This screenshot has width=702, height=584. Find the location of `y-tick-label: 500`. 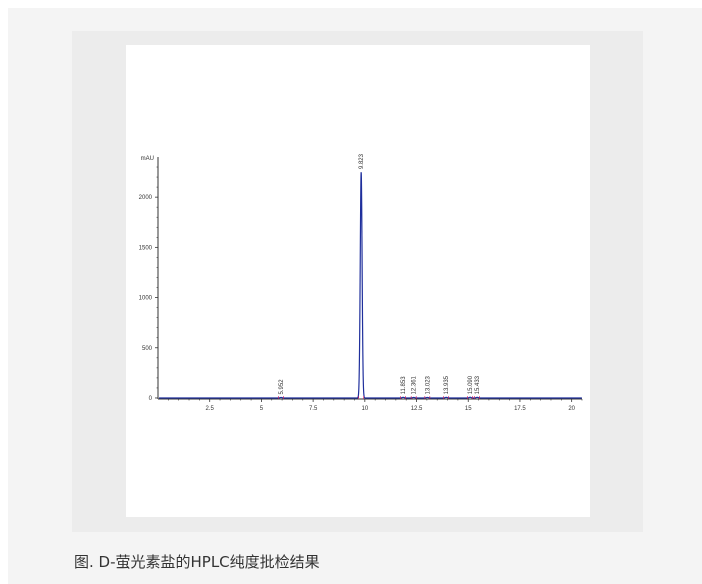

y-tick-label: 500 is located at coordinates (147, 349).